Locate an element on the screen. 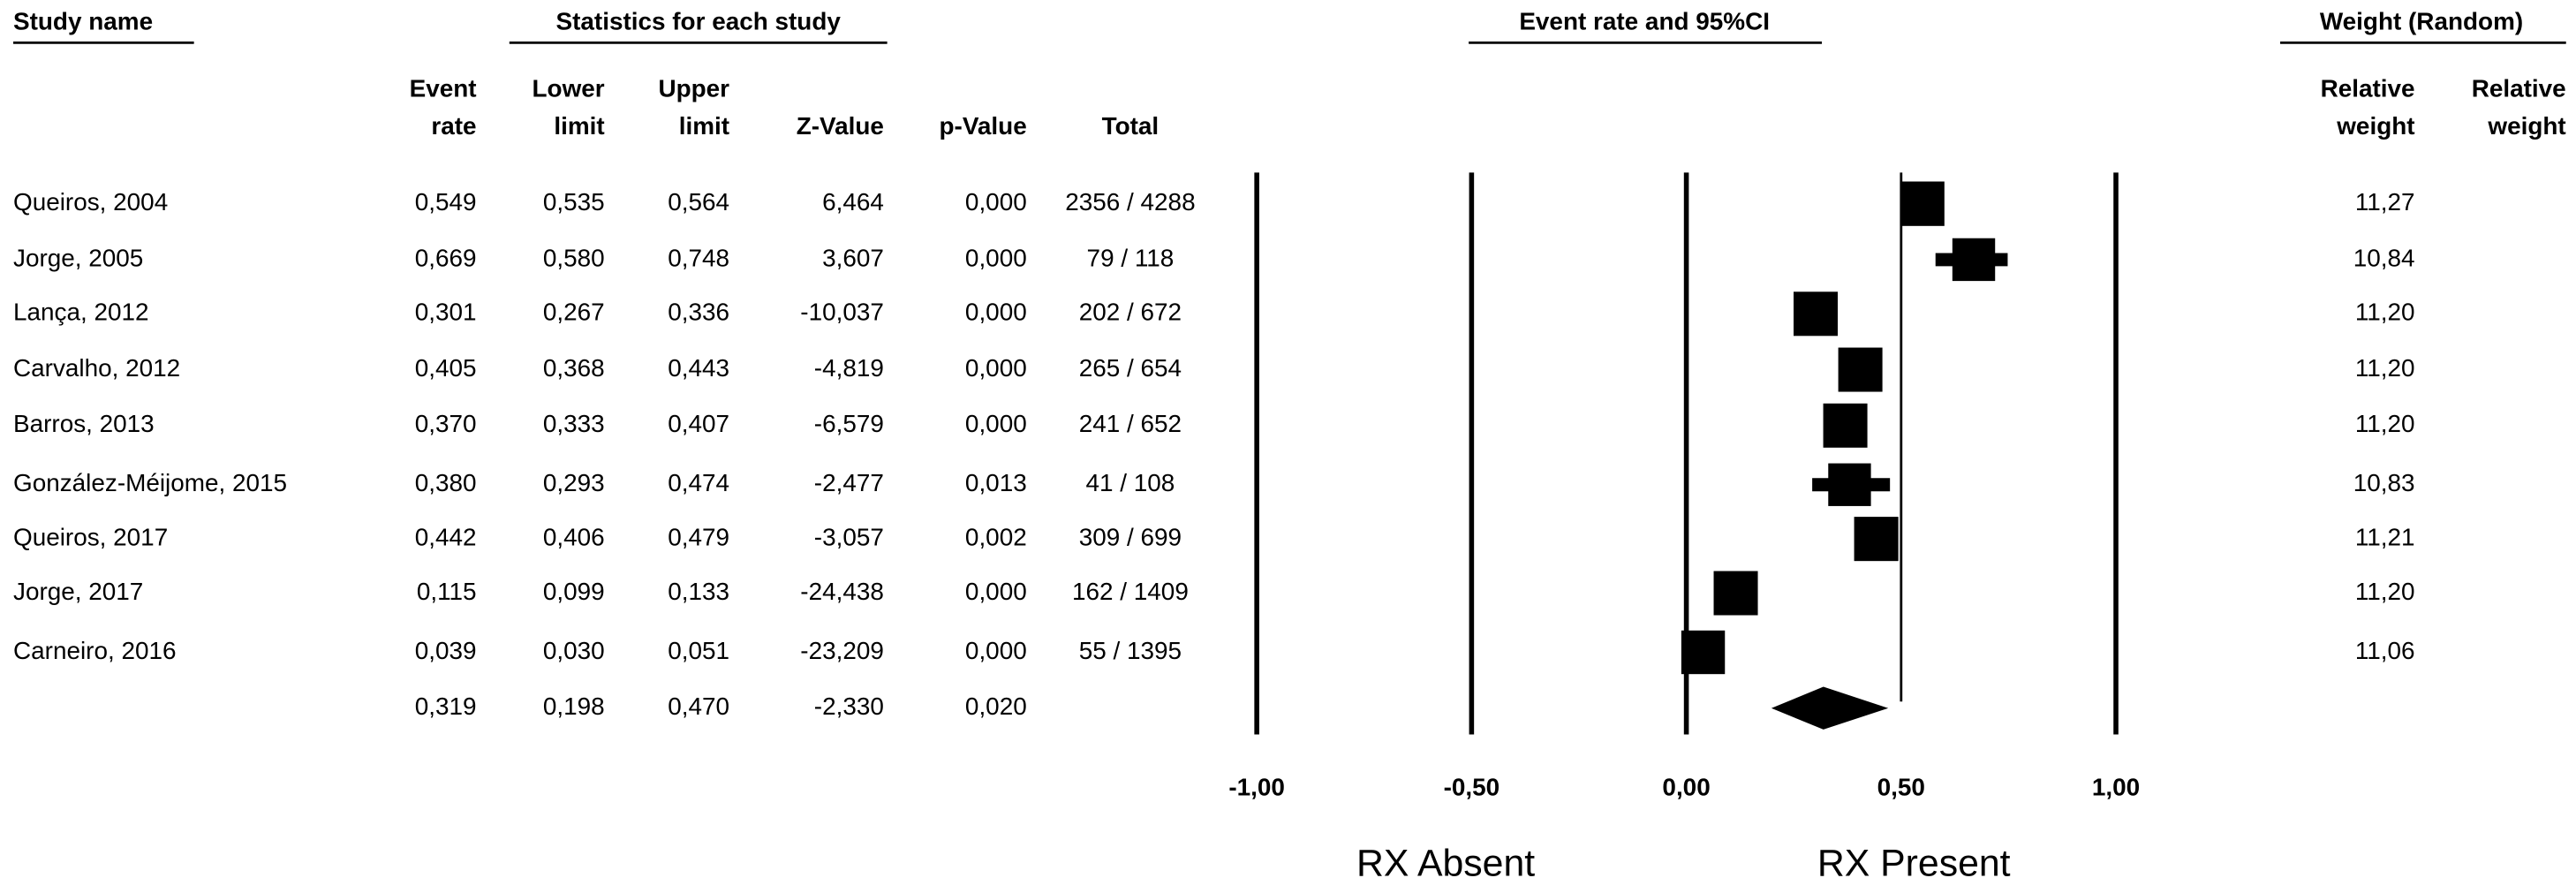  summary-diamond is located at coordinates (1830, 708).